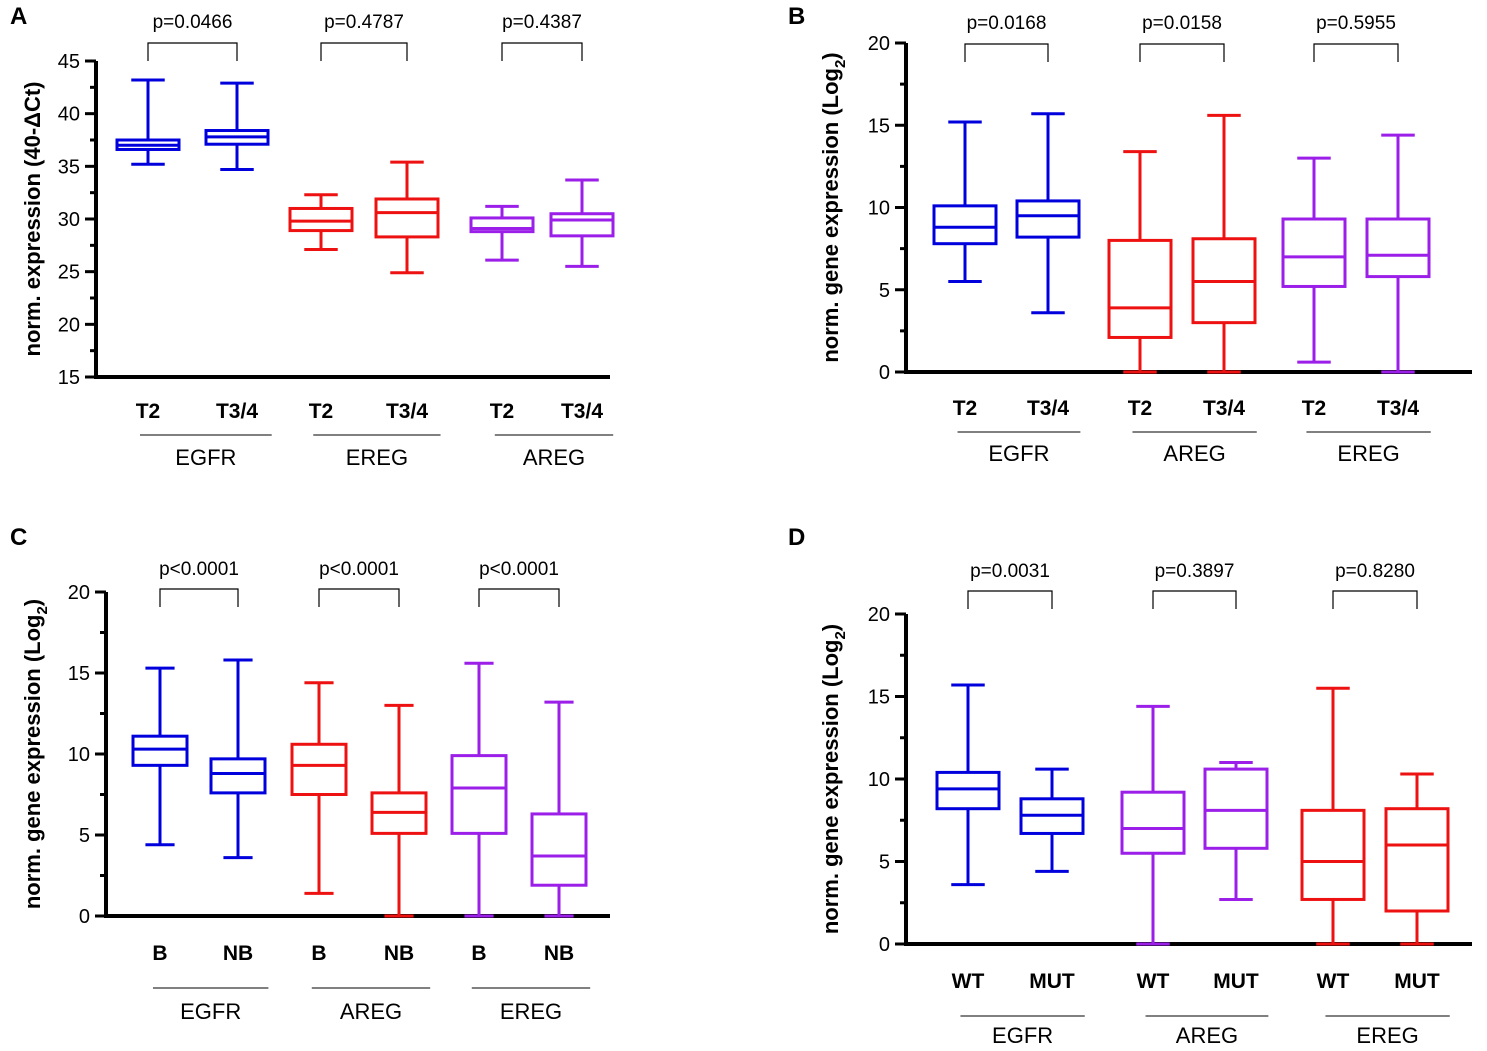 Image resolution: width=1487 pixels, height=1051 pixels. I want to click on group-egfr: B NB EGFR p<0.0001, so click(200, 791).